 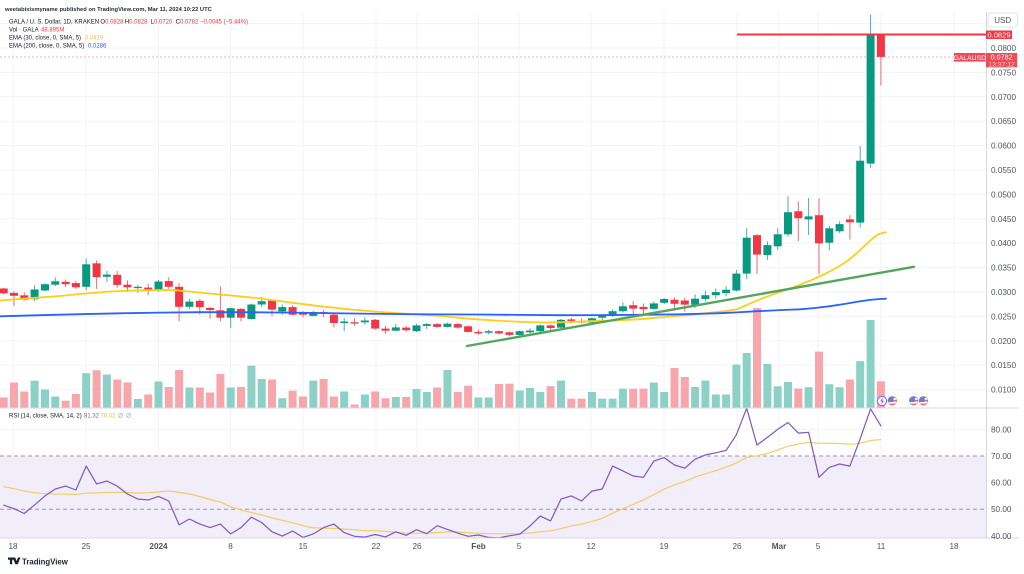 What do you see at coordinates (1003, 72) in the screenshot?
I see `svg-text: 0.0750` at bounding box center [1003, 72].